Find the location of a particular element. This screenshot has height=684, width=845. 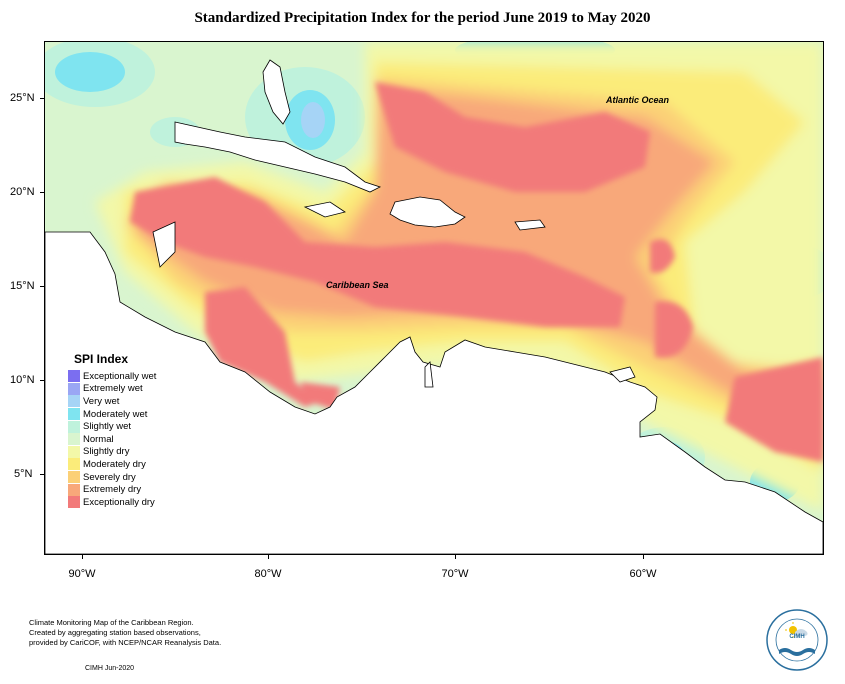

atlantic-ocean-label: Atlantic Ocean is located at coordinates (638, 100).